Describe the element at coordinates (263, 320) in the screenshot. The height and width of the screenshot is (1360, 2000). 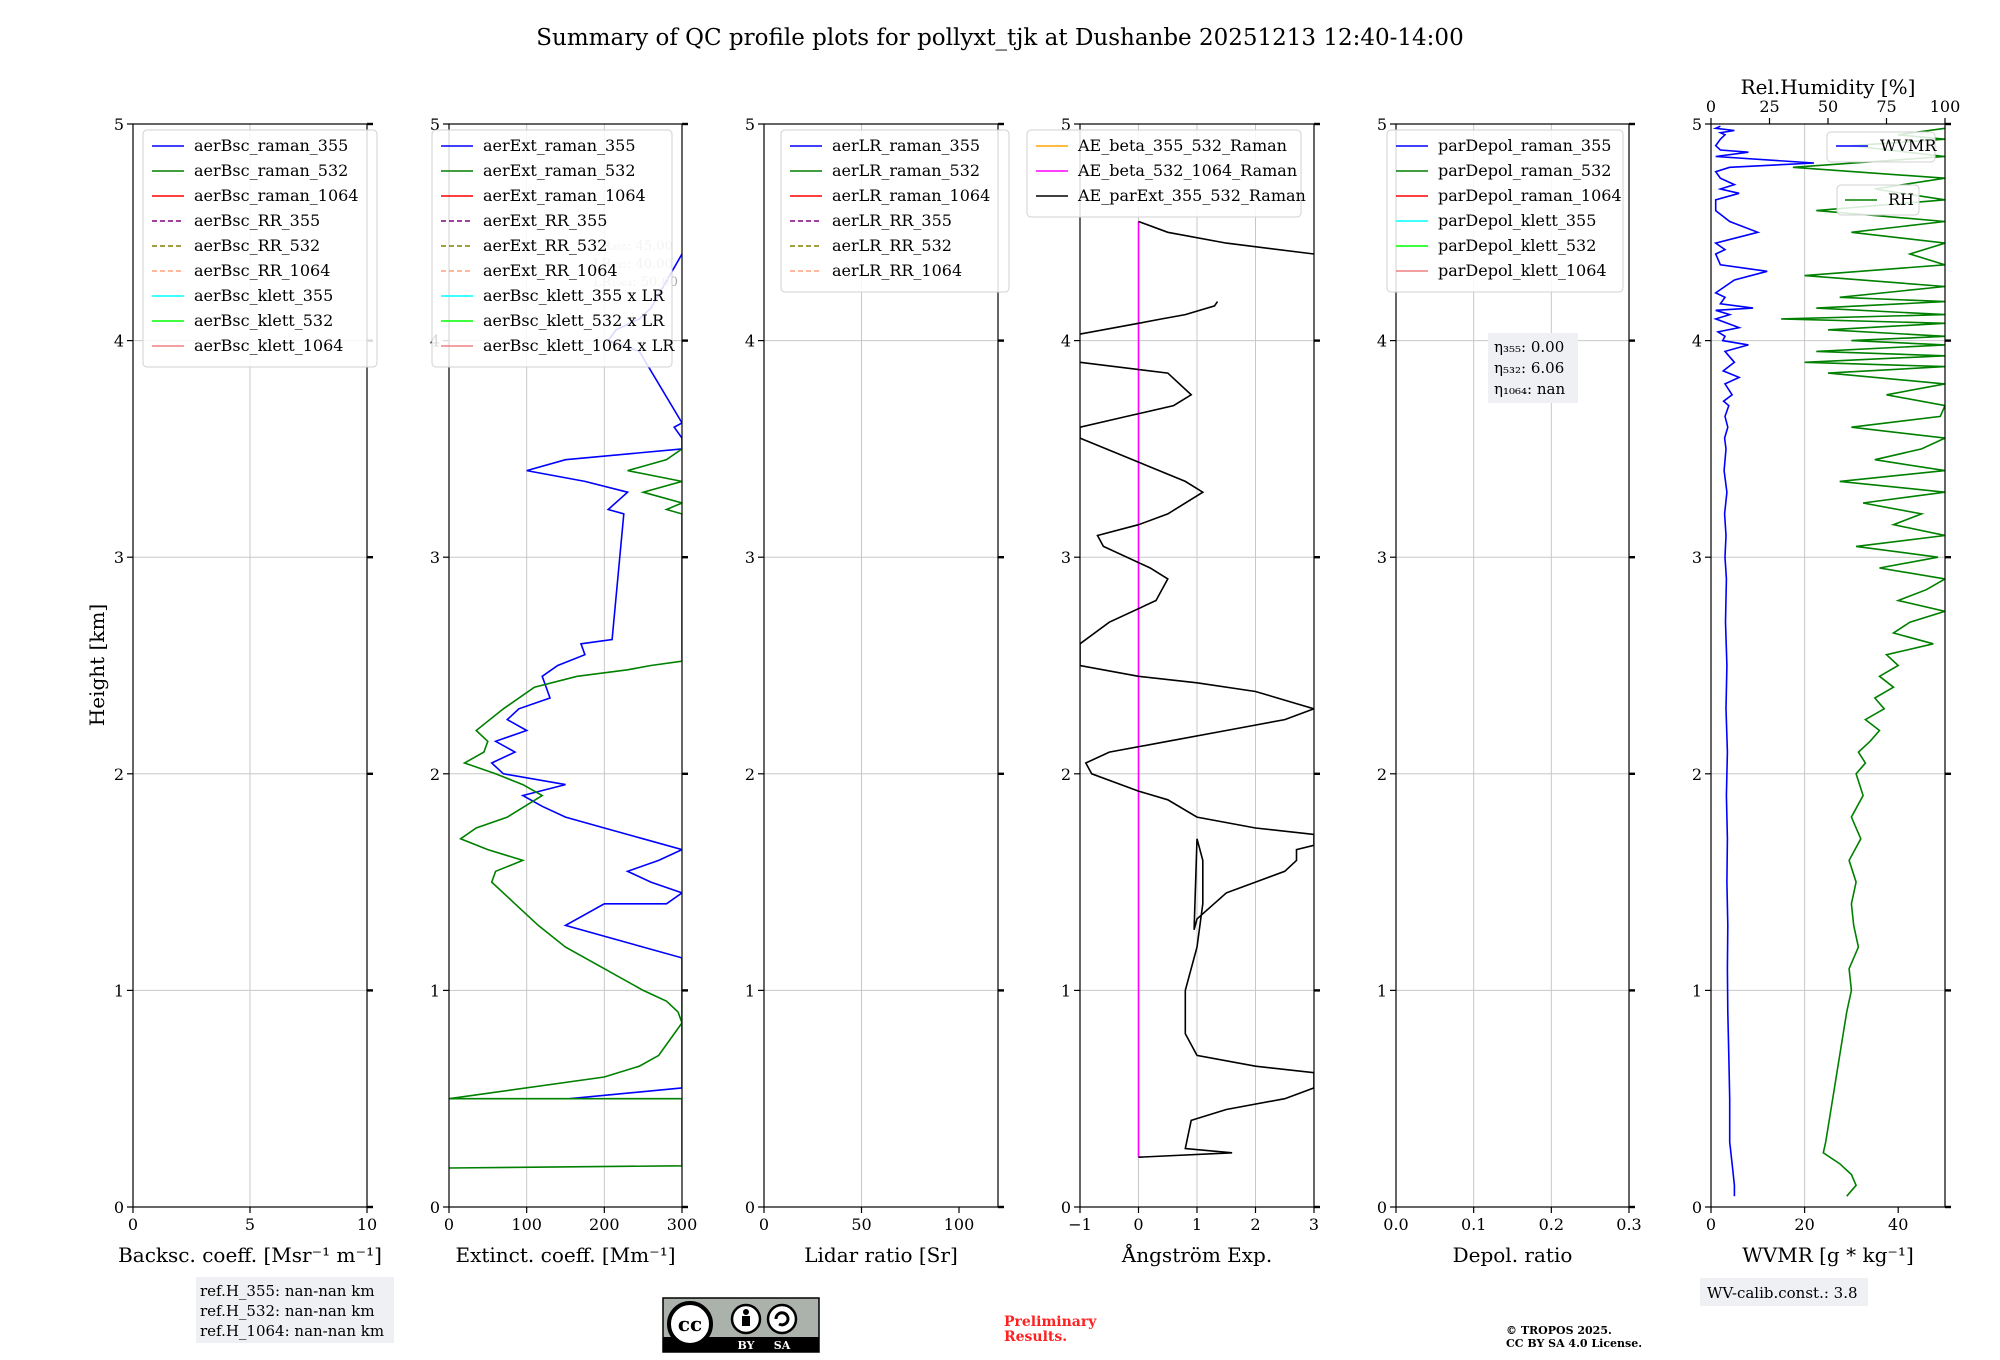
I see `legend-label: aerBsc_klett_532` at that location.